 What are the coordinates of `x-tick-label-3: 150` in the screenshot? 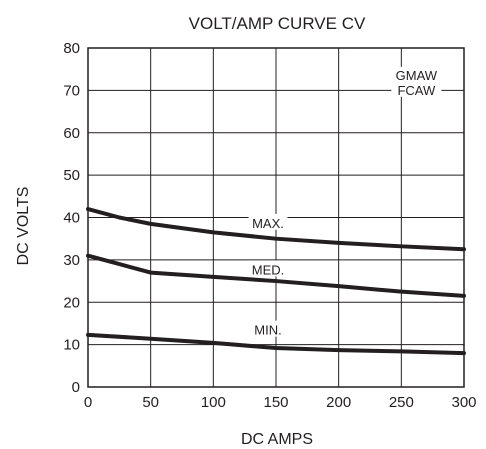 It's located at (275, 402).